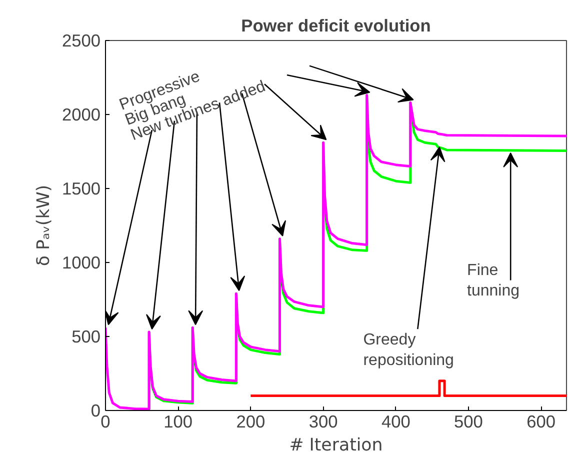 The height and width of the screenshot is (472, 568). What do you see at coordinates (81, 188) in the screenshot?
I see `y-tick-label: 1500` at bounding box center [81, 188].